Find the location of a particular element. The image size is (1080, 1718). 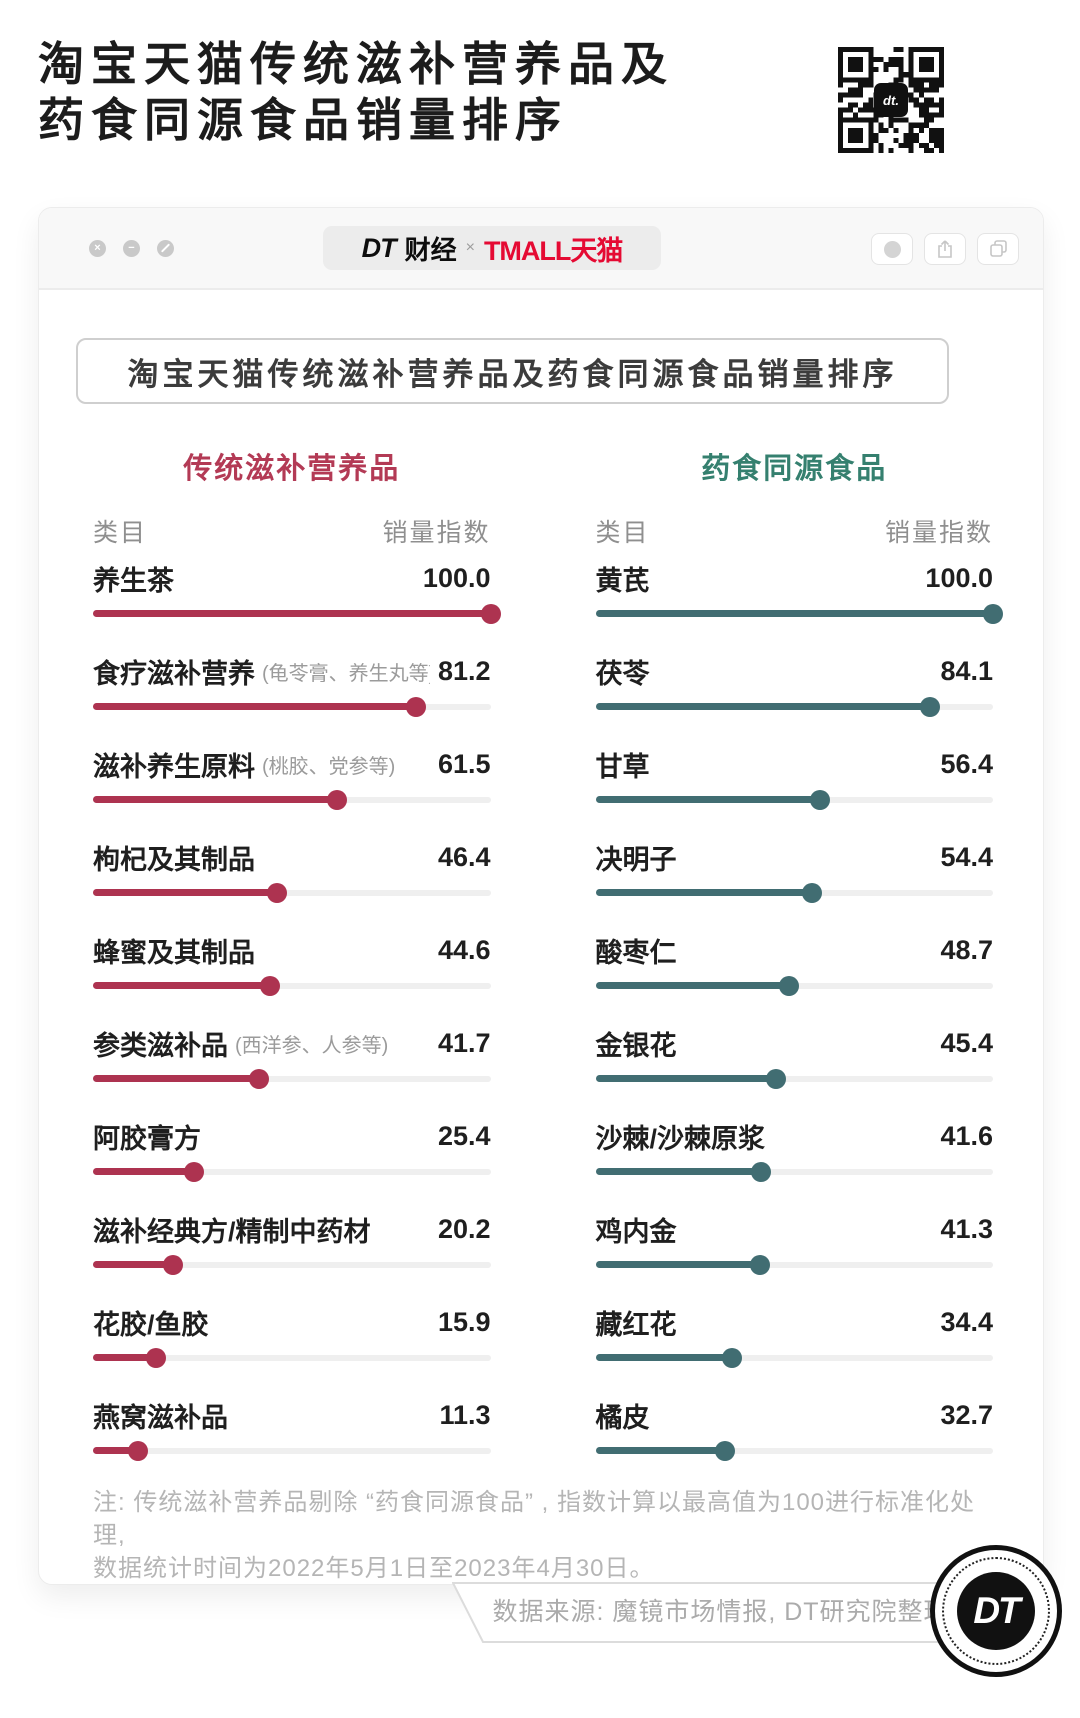

share-icon is located at coordinates (945, 249).